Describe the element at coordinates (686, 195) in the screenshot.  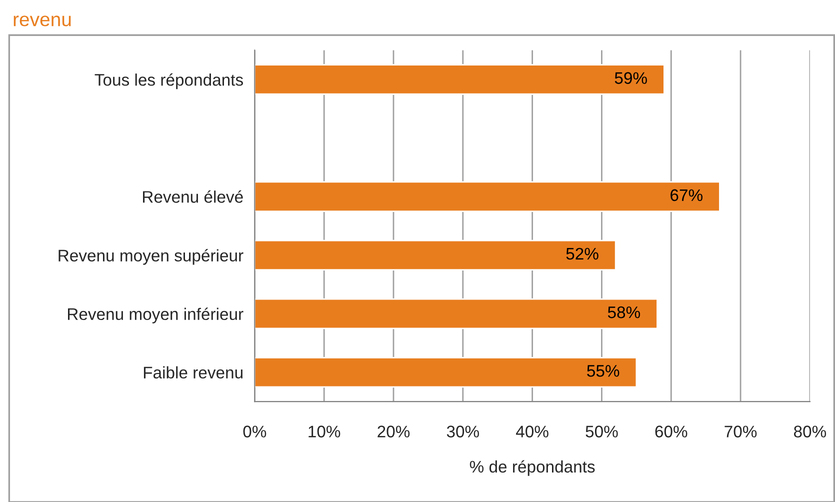
I see `data-label: 67%` at that location.